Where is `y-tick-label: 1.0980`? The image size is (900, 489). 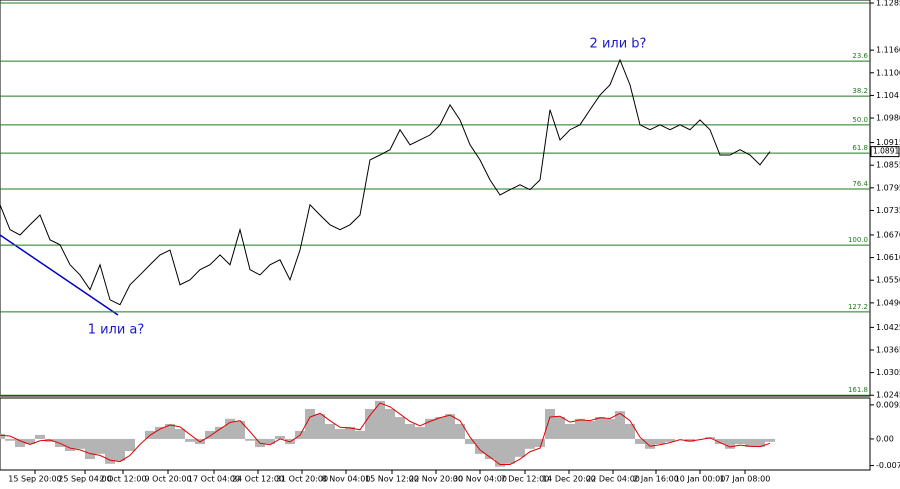 y-tick-label: 1.0980 is located at coordinates (888, 118).